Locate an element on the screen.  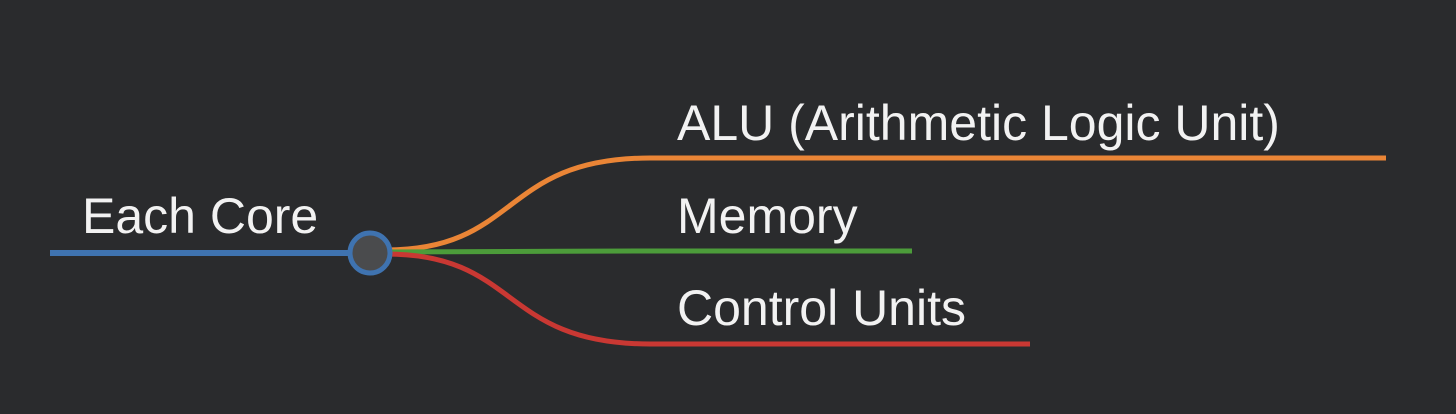
branch-label-control-units: Control Units is located at coordinates (821, 308).